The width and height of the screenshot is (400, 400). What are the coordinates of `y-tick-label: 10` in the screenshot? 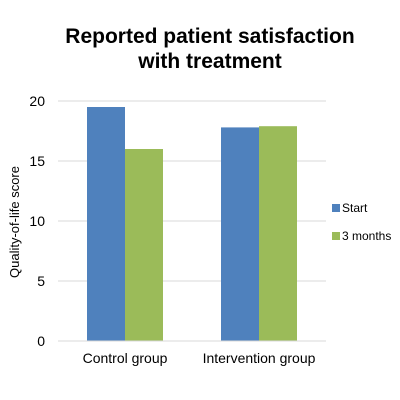 It's located at (37, 221).